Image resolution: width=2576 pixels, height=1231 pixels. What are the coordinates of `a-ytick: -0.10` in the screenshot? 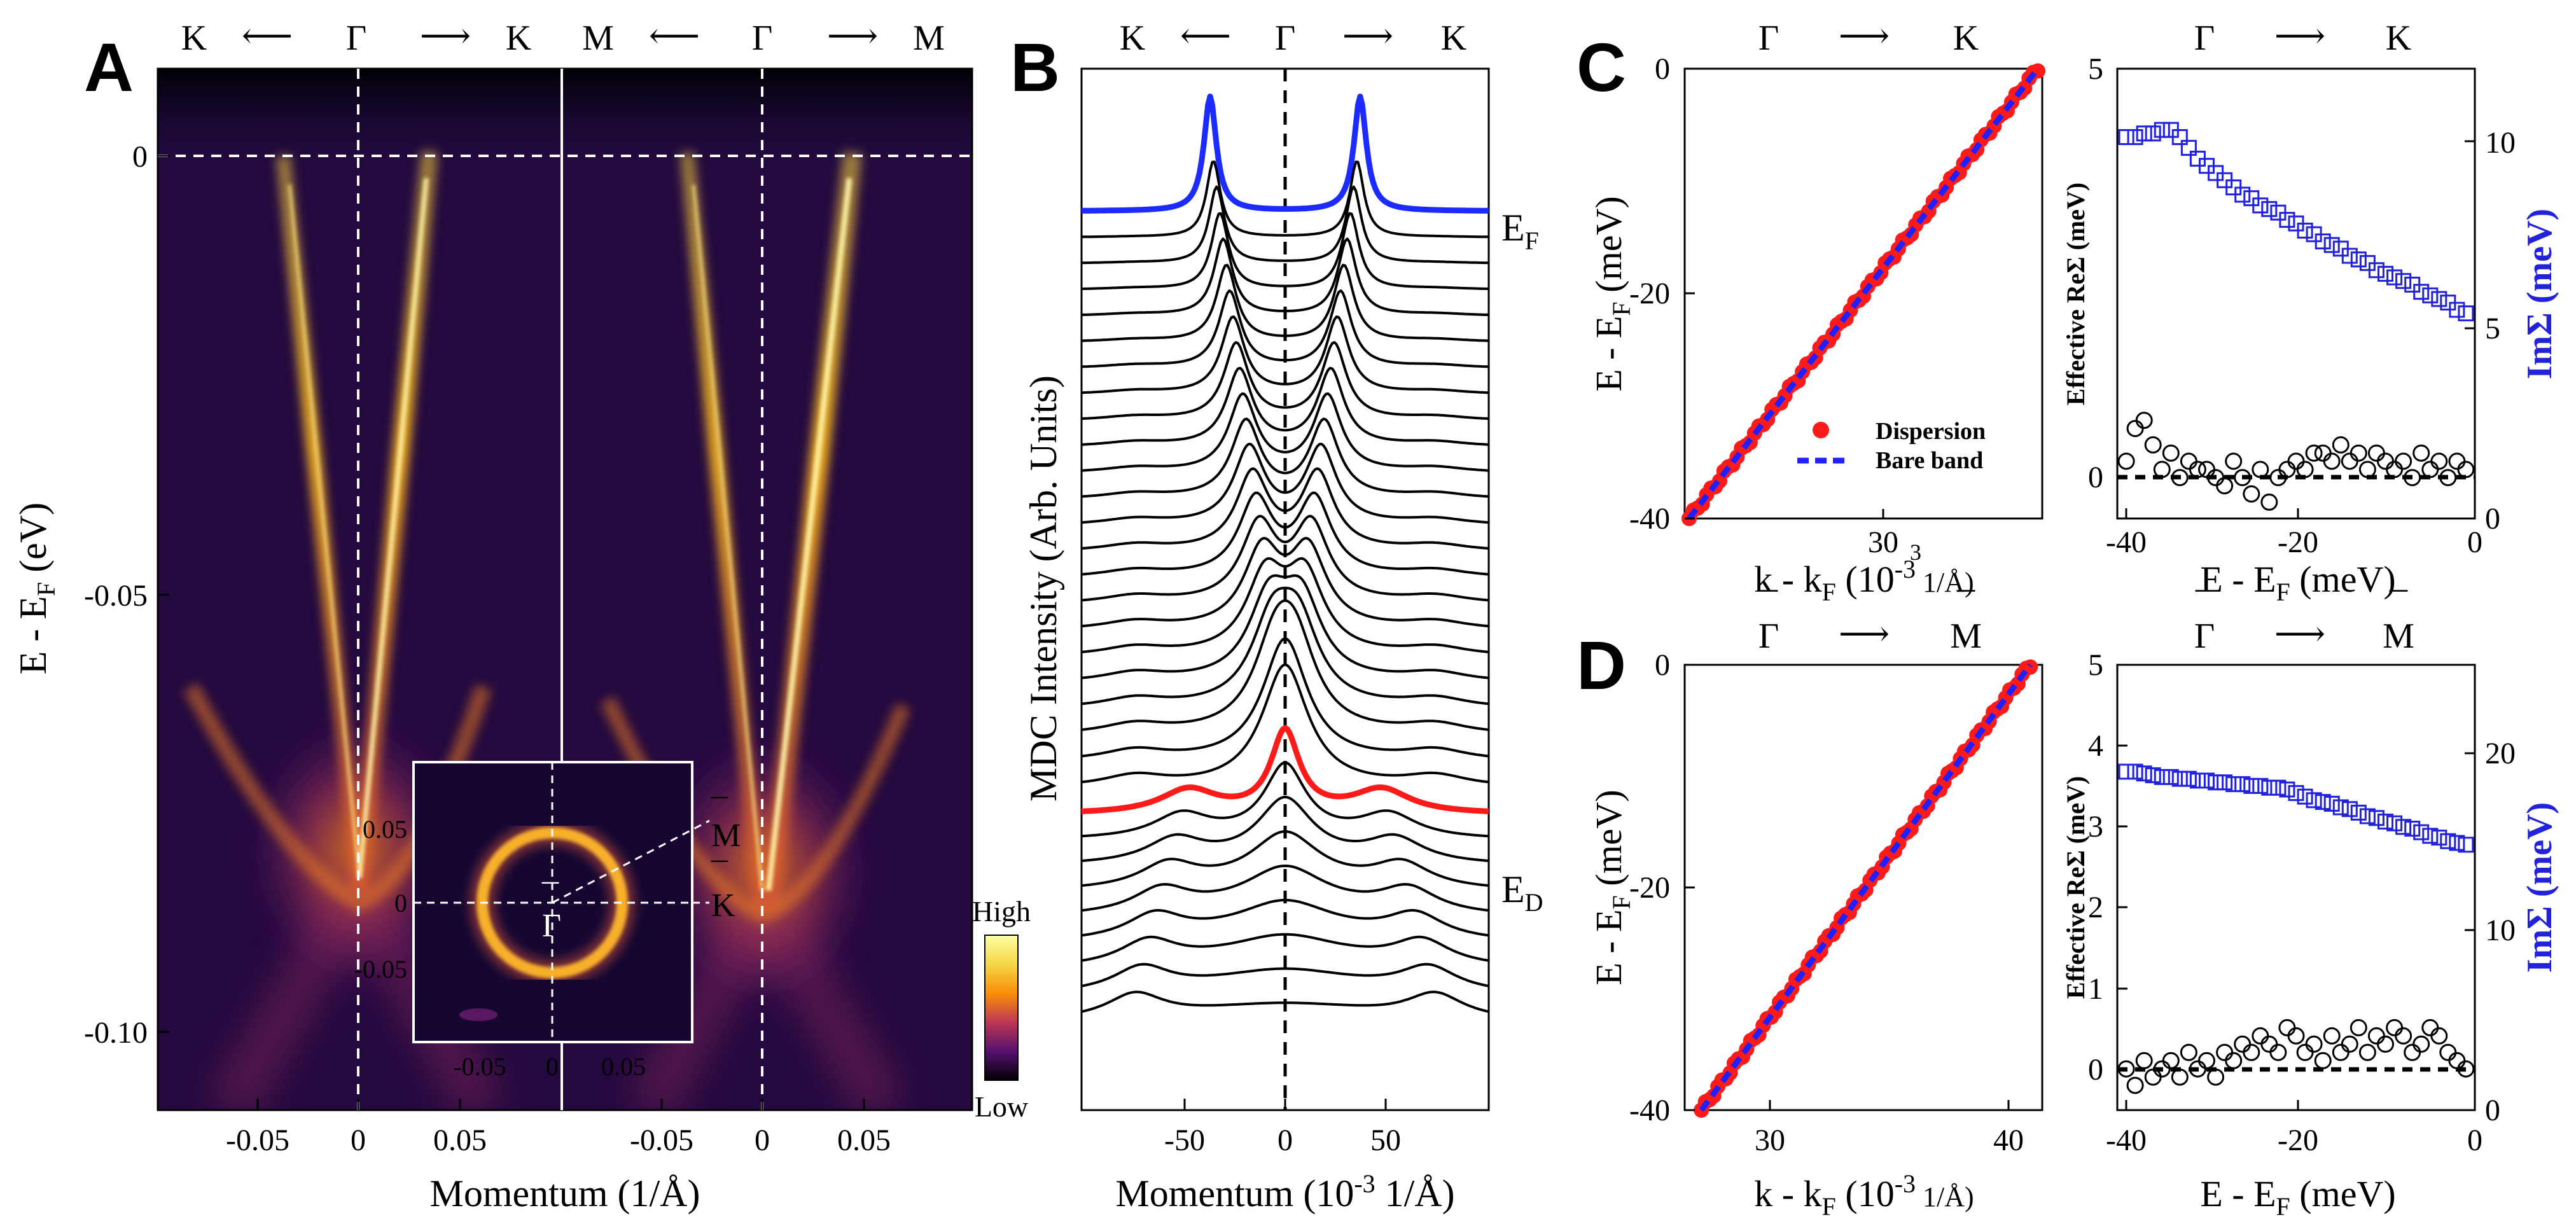 It's located at (116, 1033).